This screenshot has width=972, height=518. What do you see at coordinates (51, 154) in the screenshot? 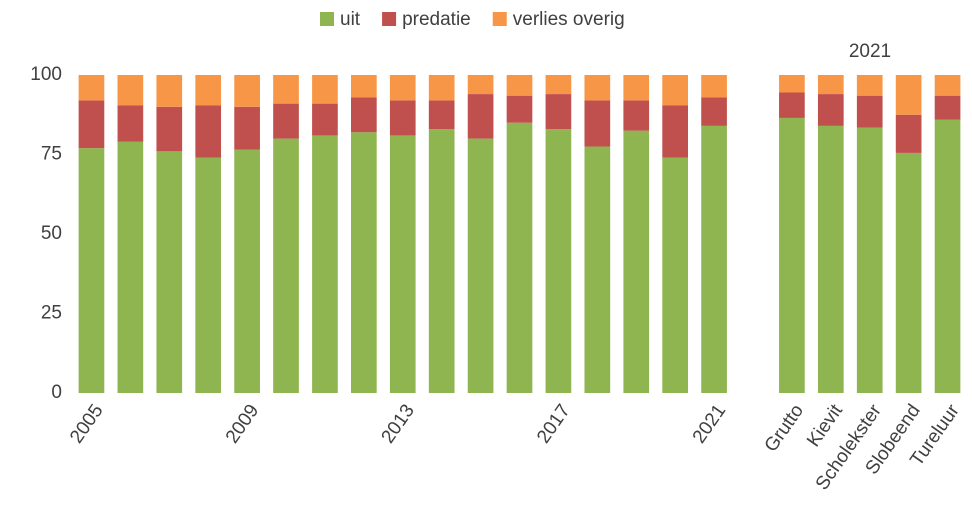
I see `y-tick-label: 75` at bounding box center [51, 154].